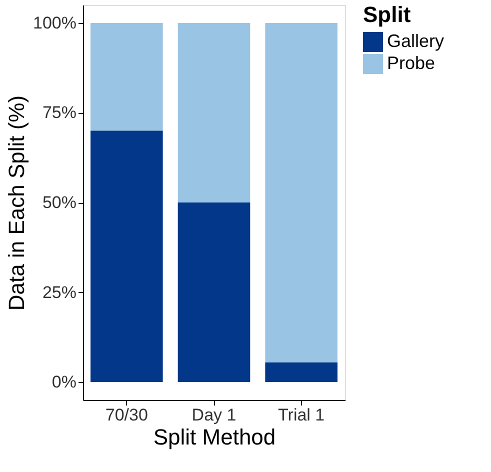  Describe the element at coordinates (301, 415) in the screenshot. I see `x-tick-label: Trial 1` at that location.